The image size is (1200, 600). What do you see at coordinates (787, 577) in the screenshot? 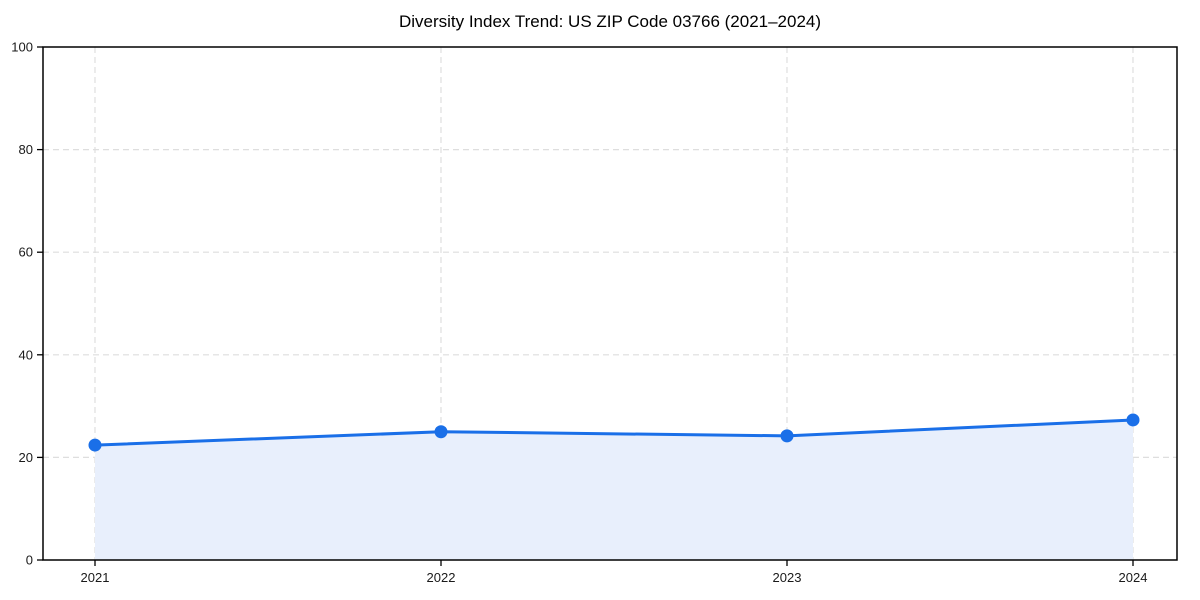
I see `x-tick-label: 2023` at bounding box center [787, 577].